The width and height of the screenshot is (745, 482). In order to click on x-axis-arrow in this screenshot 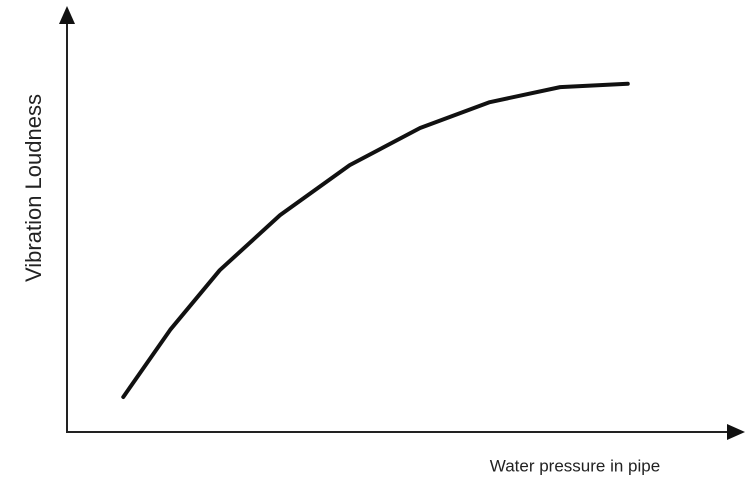, I will do `click(736, 432)`.